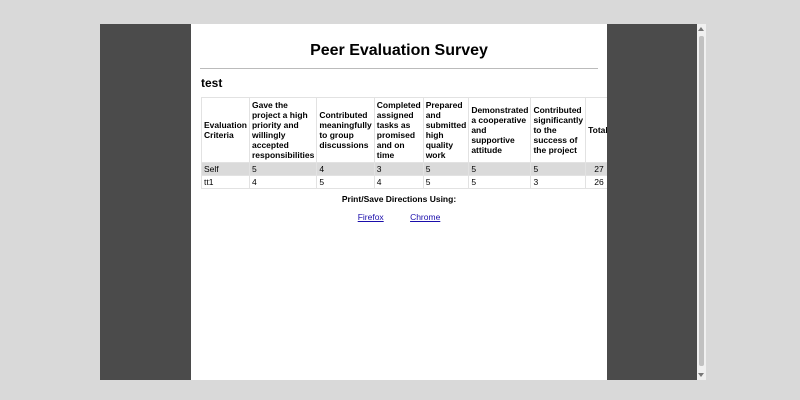 This screenshot has width=800, height=400. What do you see at coordinates (399, 199) in the screenshot?
I see `print-directions-heading: Print/Save Directions Using:` at bounding box center [399, 199].